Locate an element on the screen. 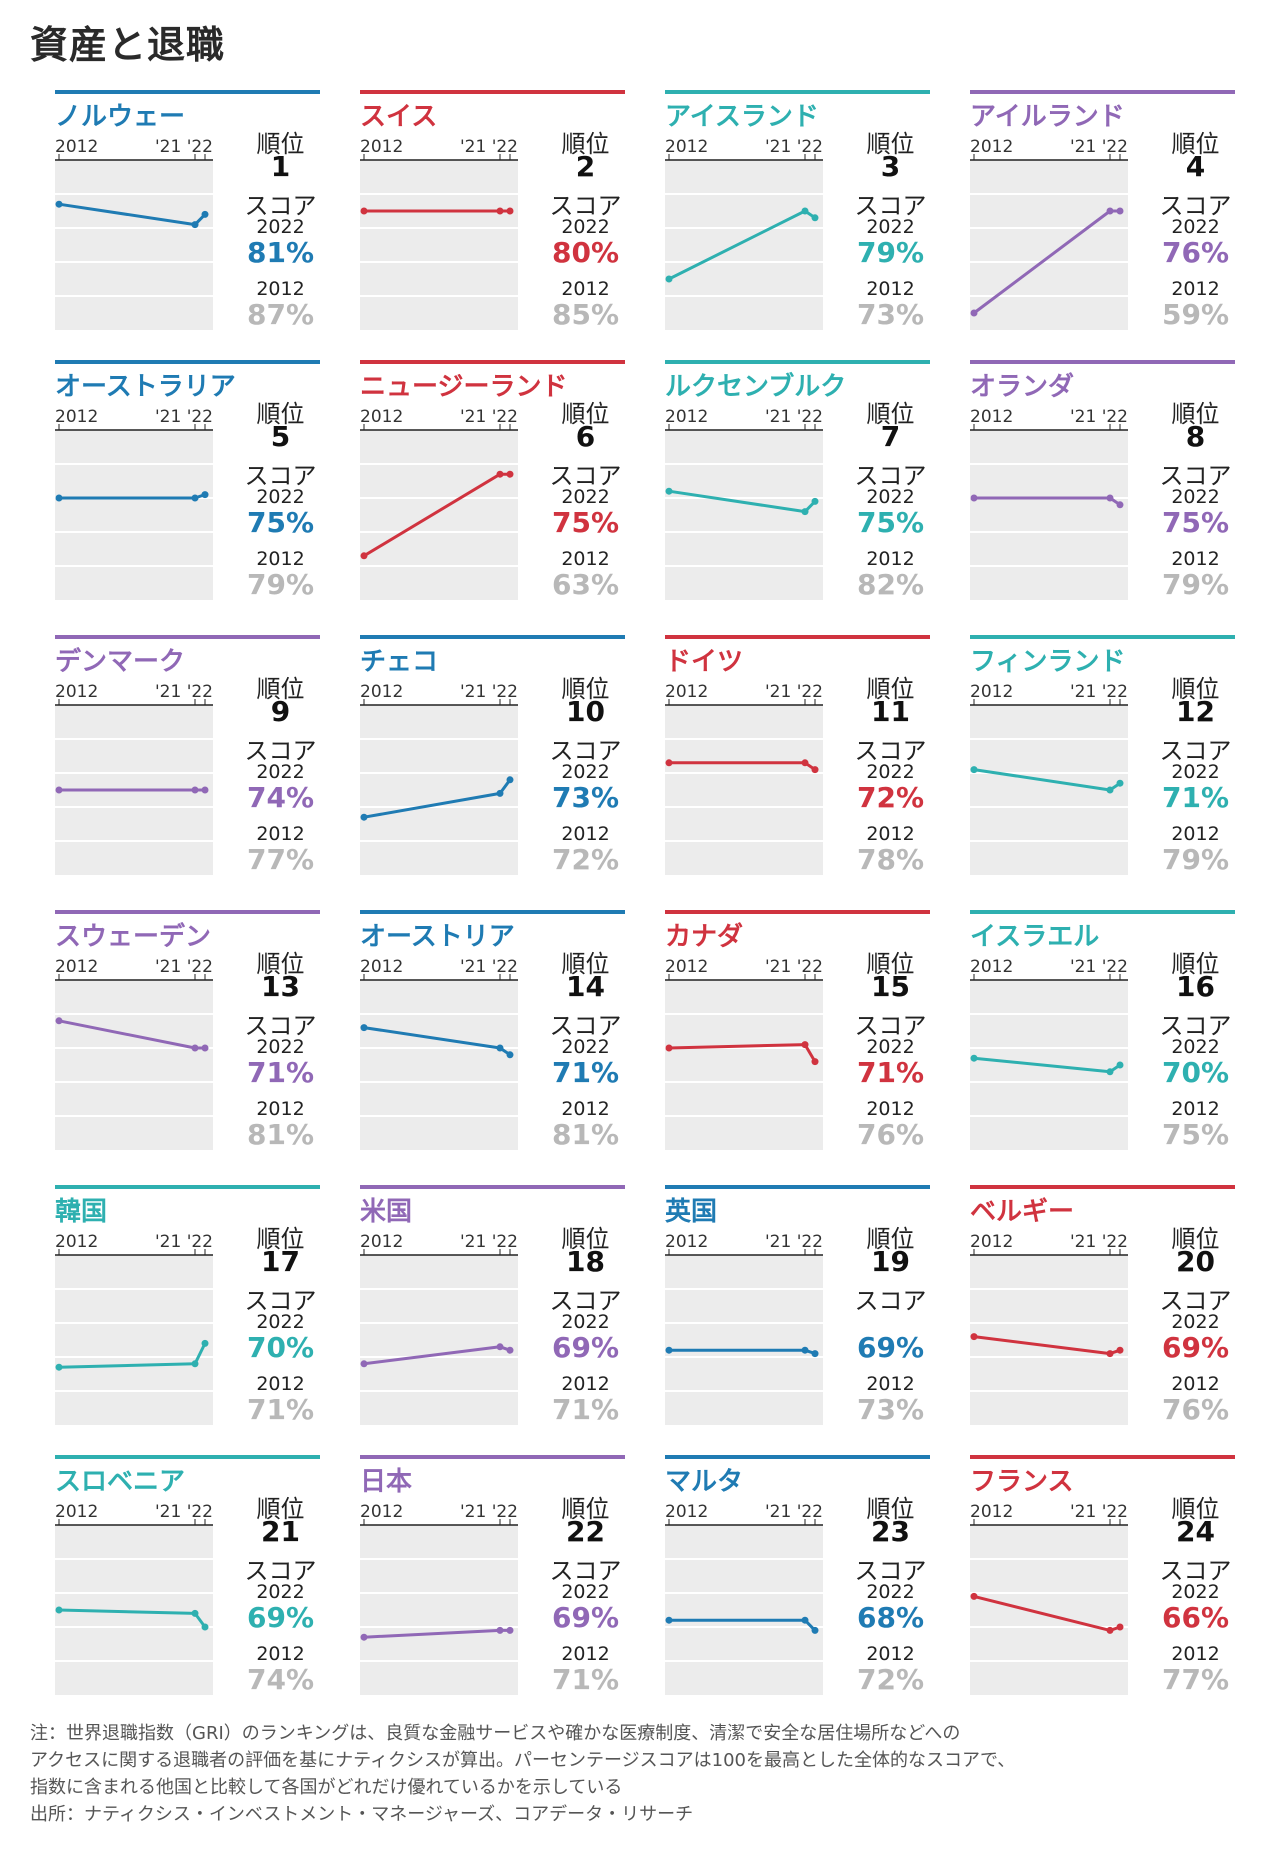 The image size is (1280, 1852). country-panel: ベルギー 2012'21 '22 順位 20 スコア 2022 69% 2012 76% is located at coordinates (1120, 1310).